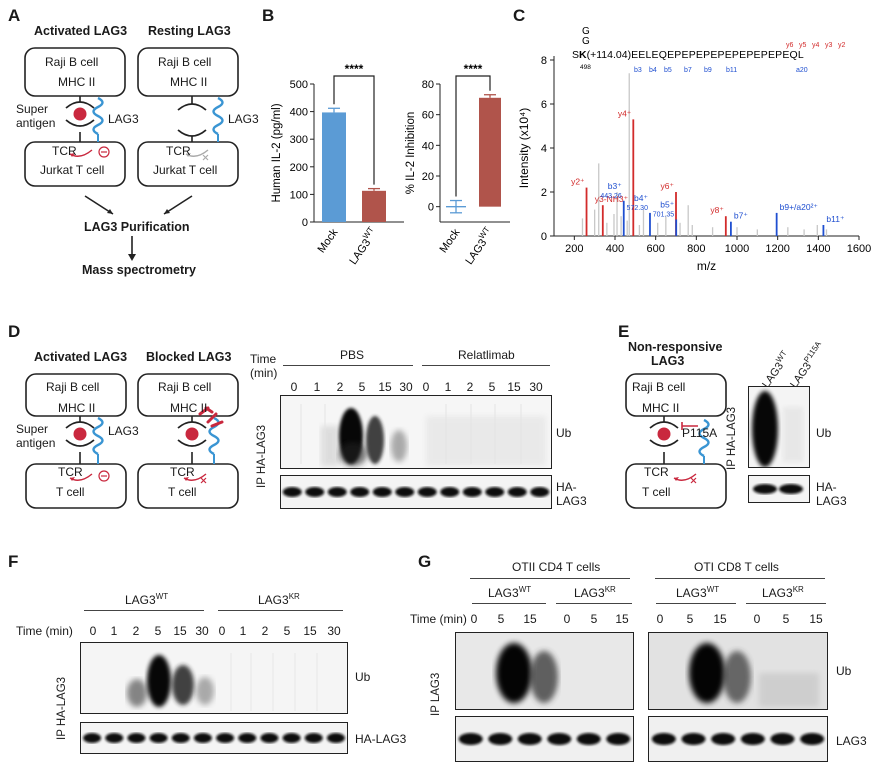 The height and width of the screenshot is (778, 886). I want to click on d-time-6: 0, so click(426, 387).